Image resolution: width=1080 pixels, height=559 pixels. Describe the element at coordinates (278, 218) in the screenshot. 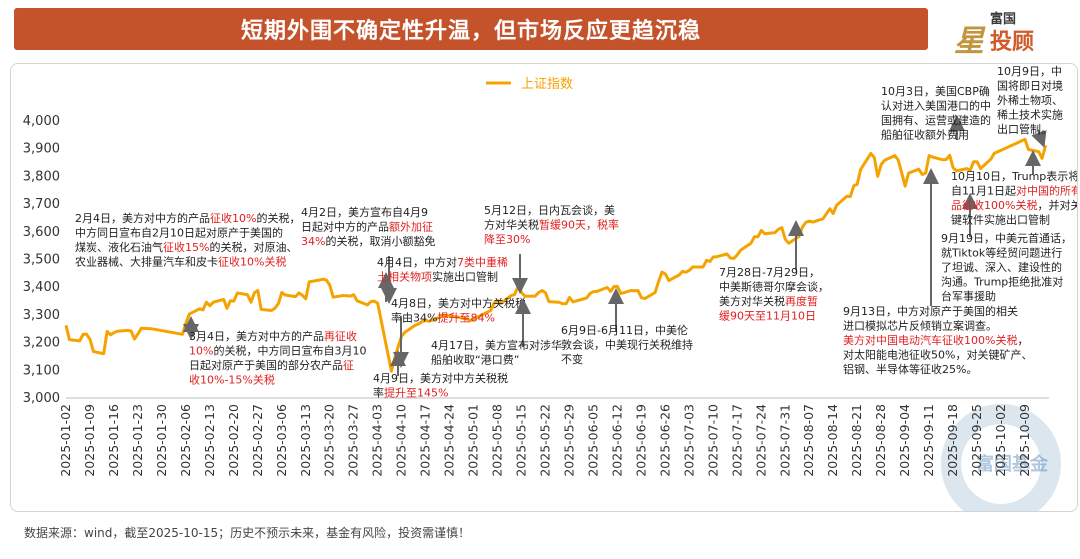

I see `annotation-segment: 的关税，` at that location.